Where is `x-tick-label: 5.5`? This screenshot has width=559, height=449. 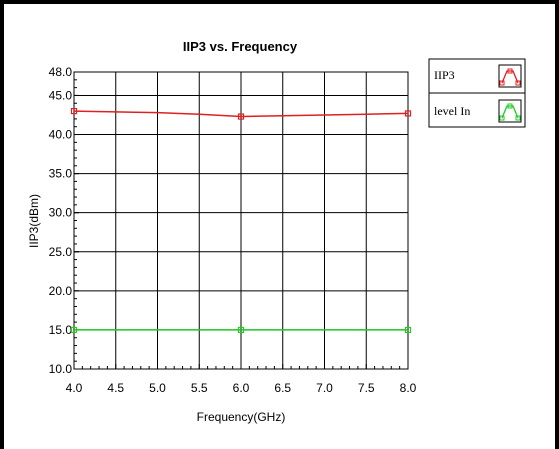
x-tick-label: 5.5 is located at coordinates (199, 388).